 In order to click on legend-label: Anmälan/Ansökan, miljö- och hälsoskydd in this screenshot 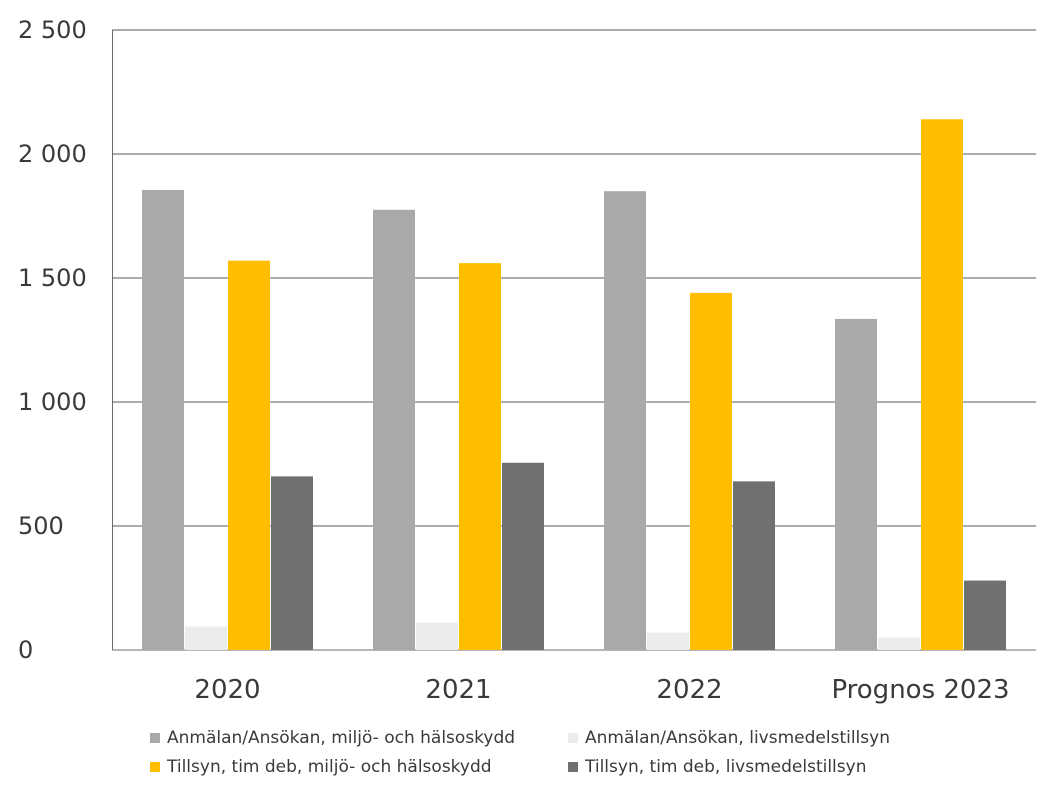, I will do `click(341, 738)`.